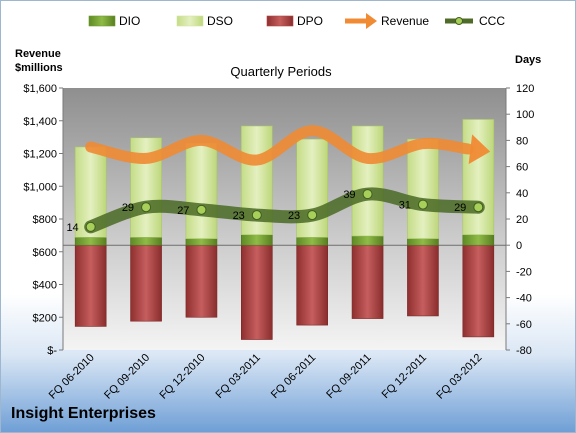 The width and height of the screenshot is (576, 433). Describe the element at coordinates (40, 187) in the screenshot. I see `left-tick-label: $1,000` at that location.